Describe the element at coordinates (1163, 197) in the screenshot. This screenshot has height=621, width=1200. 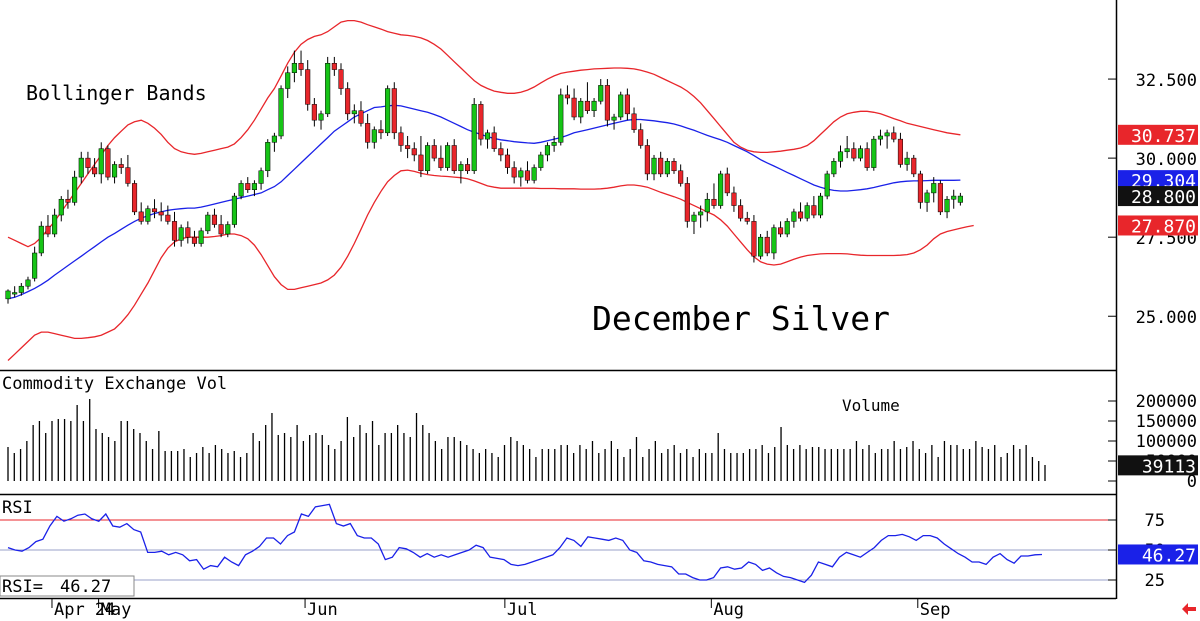
I see `price-value-label-text: 28.800` at that location.